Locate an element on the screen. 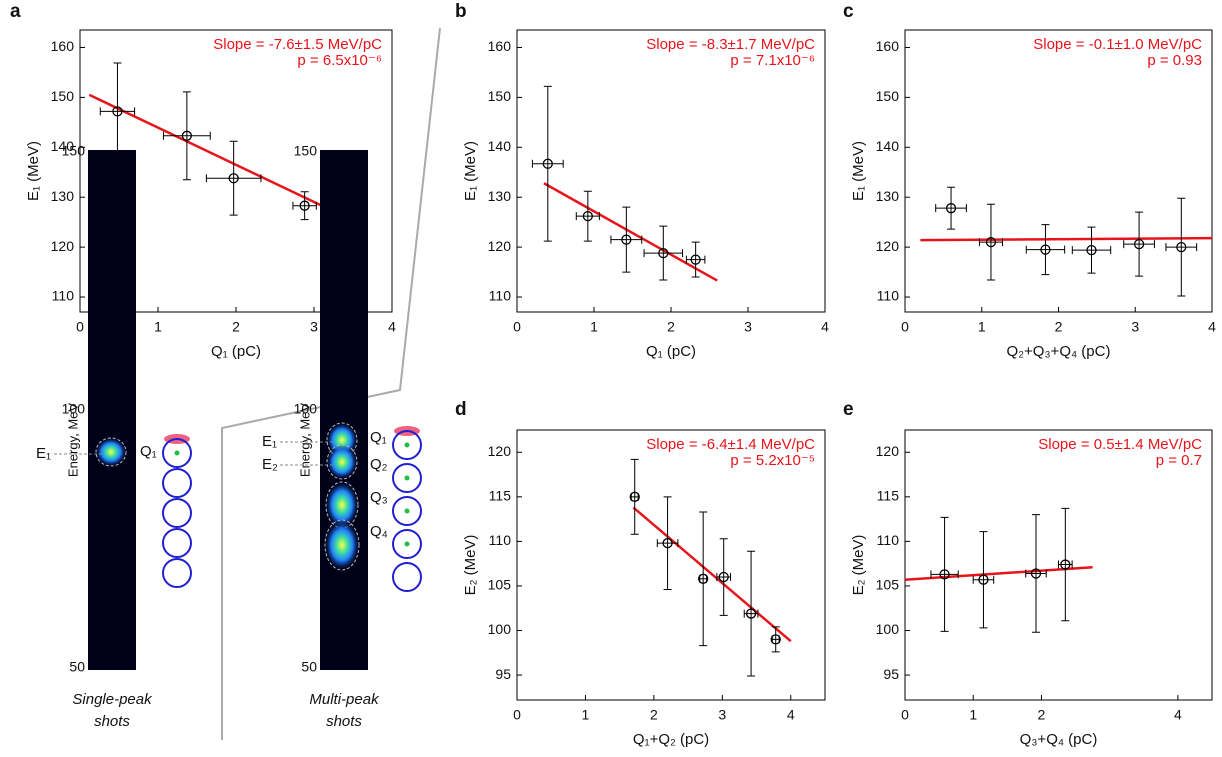 The width and height of the screenshot is (1222, 757). annotation: p = 5.2x10⁻⁵ is located at coordinates (772, 460).